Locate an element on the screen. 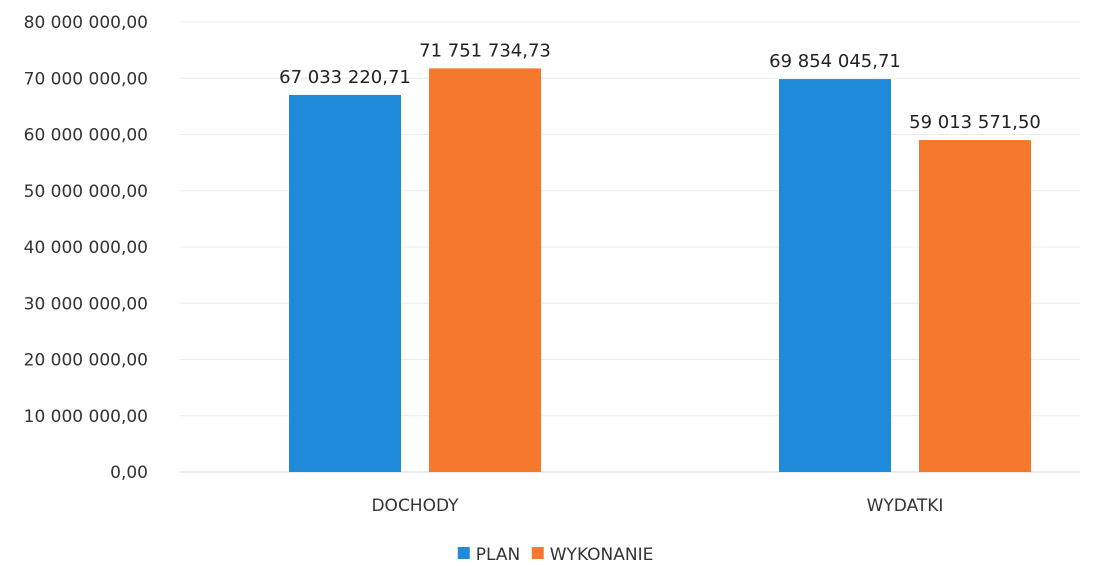 This screenshot has width=1102, height=566. y-tick-label: 70 000 000,00 is located at coordinates (86, 79).